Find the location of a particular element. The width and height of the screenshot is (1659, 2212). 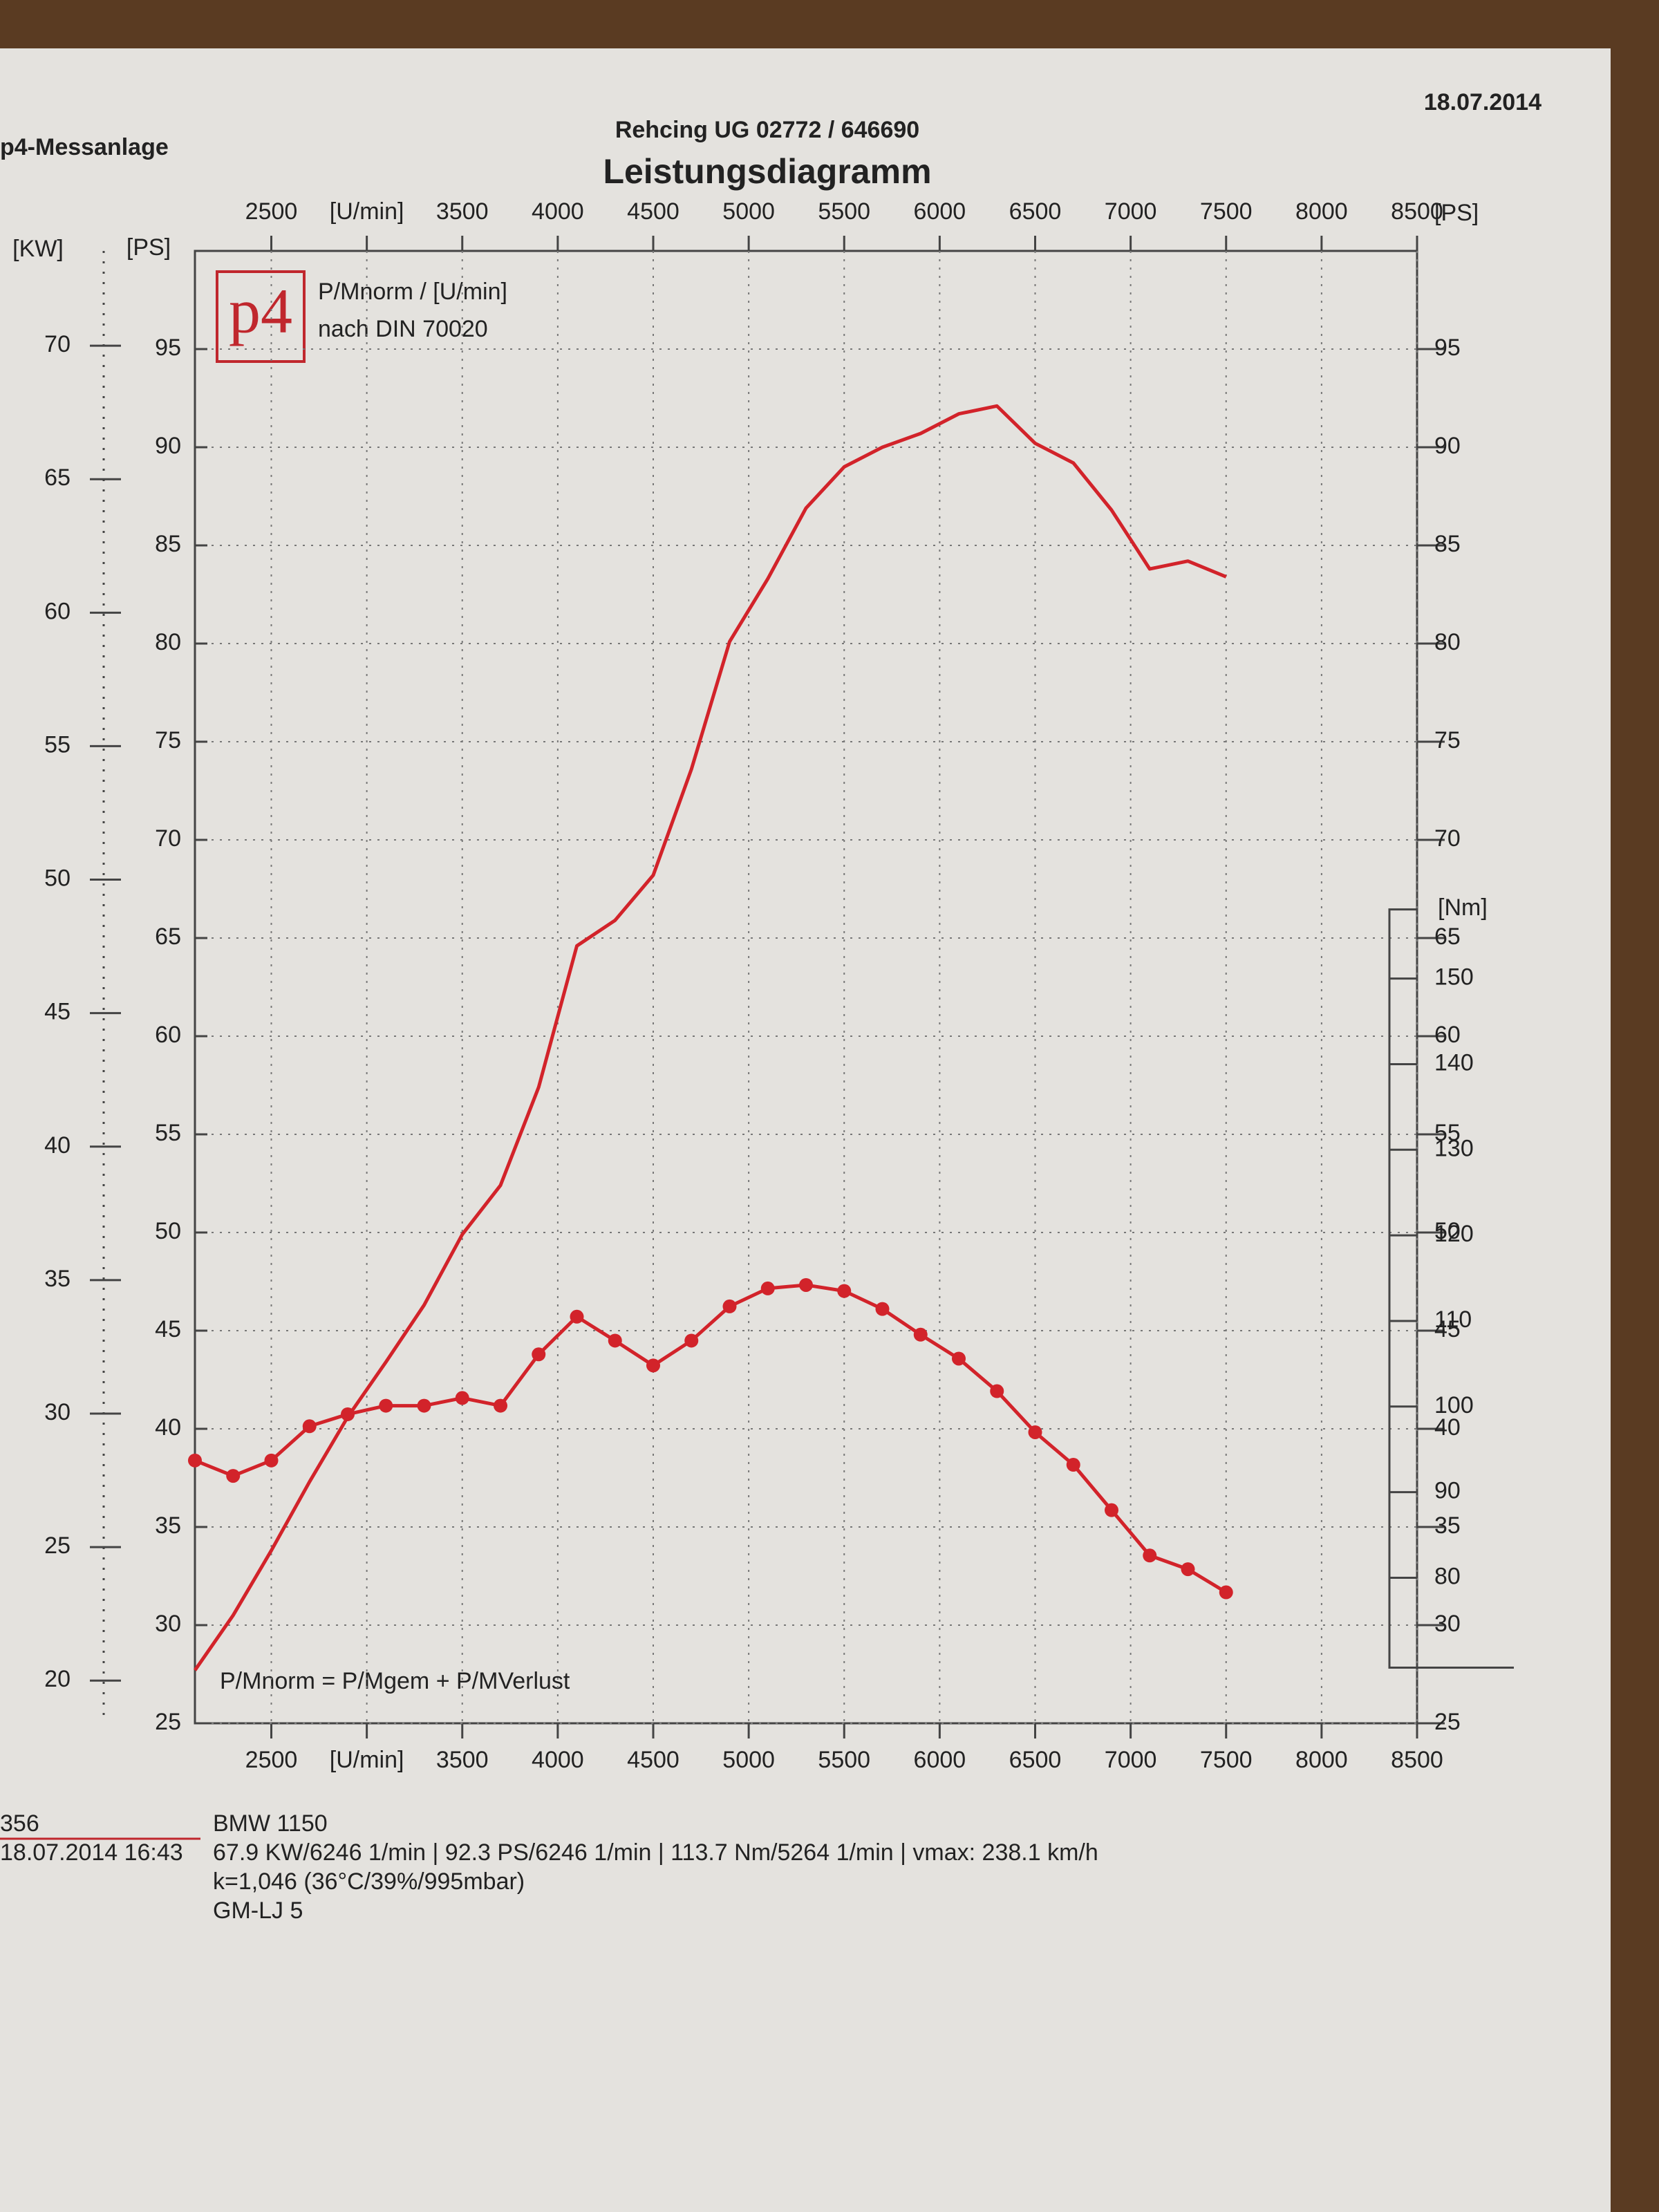

x-tick-label: 2500 is located at coordinates (272, 1760).